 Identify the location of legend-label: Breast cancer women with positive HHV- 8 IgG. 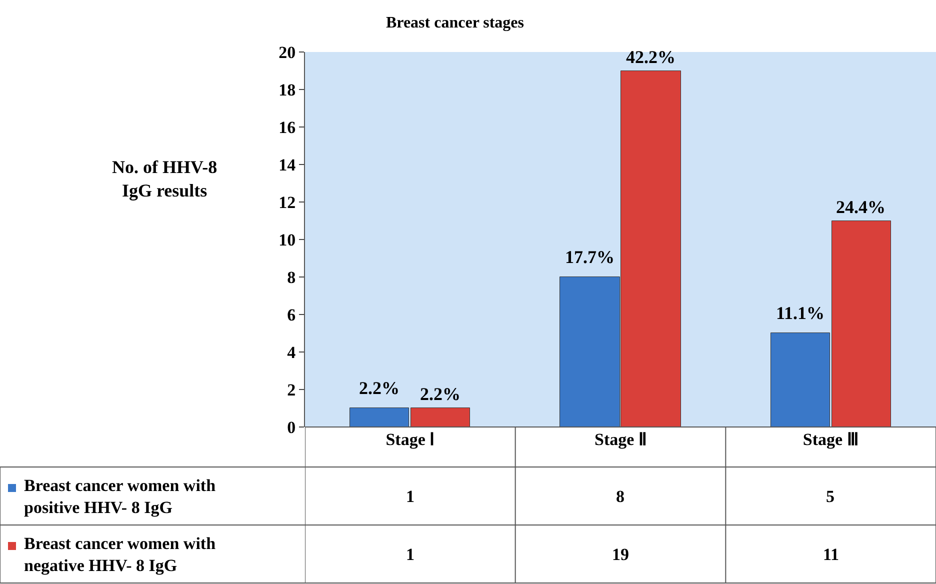
(120, 497).